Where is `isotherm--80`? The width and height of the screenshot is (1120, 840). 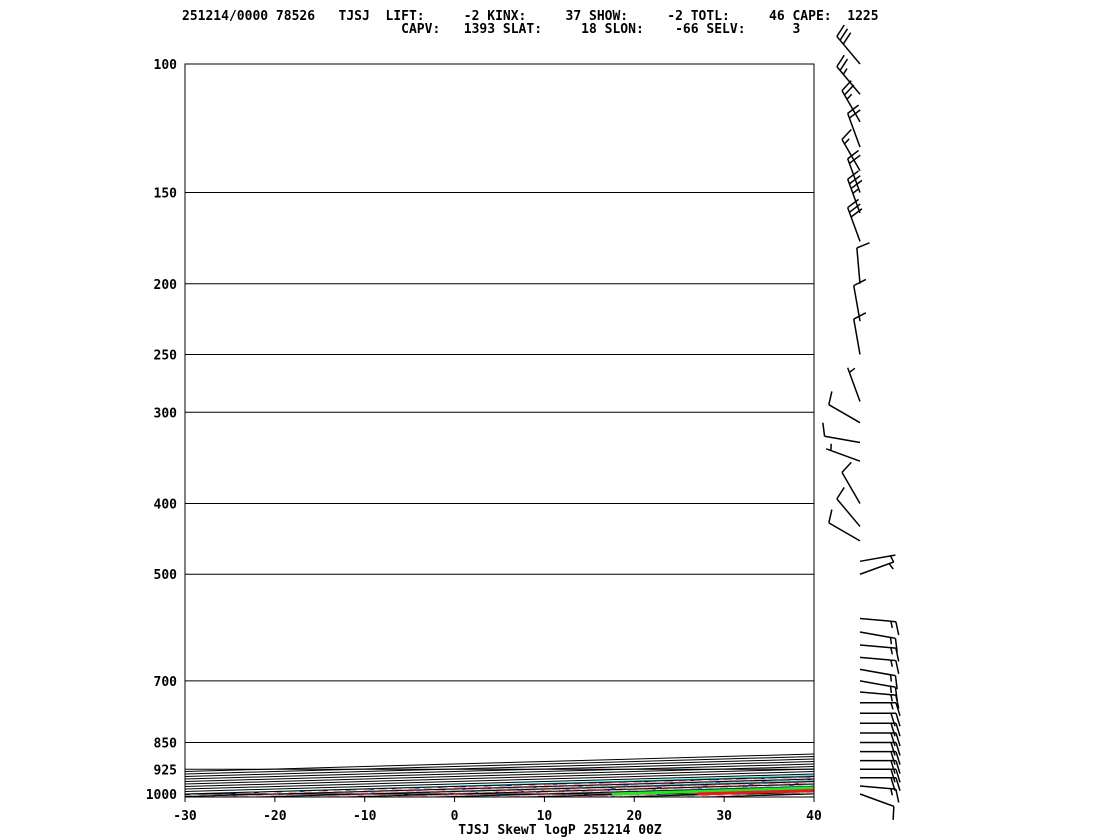 isotherm--80 is located at coordinates (499, 773).